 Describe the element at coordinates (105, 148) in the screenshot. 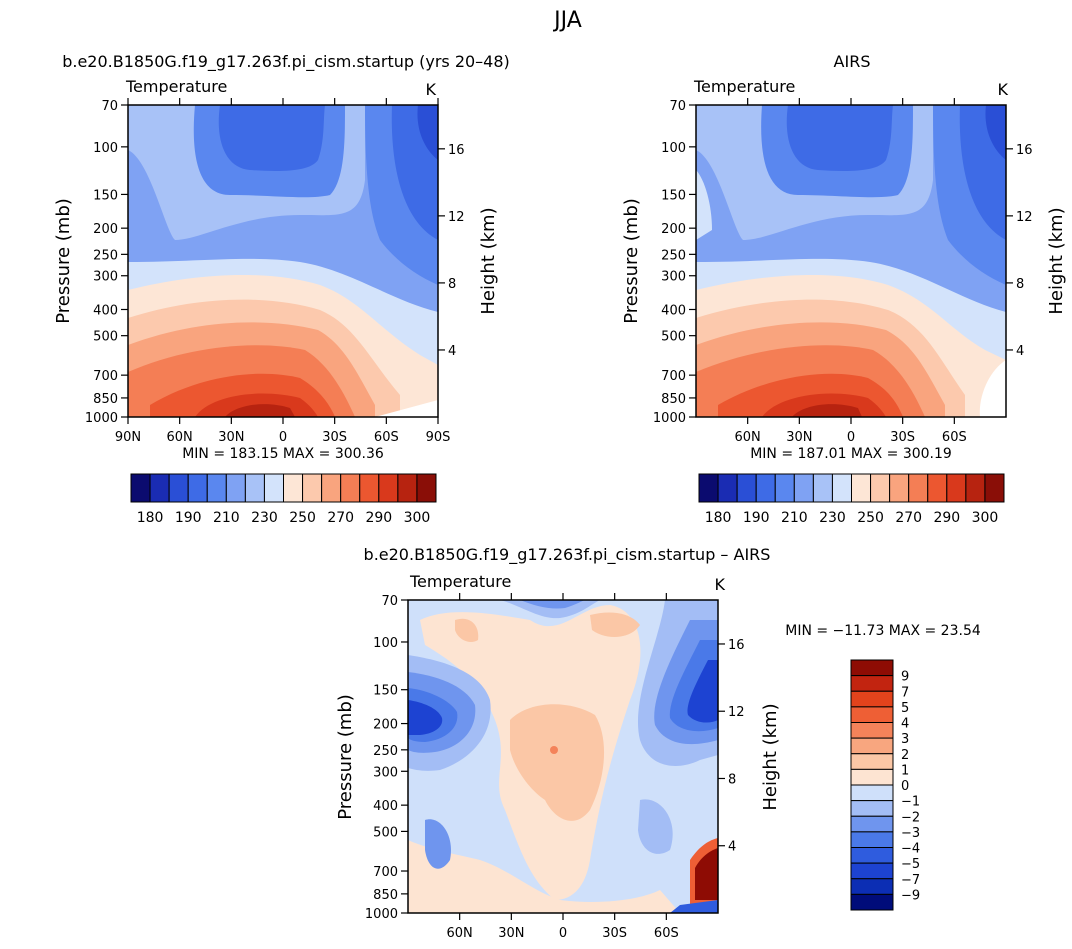

I see `panel-model-ytick-label: 100` at that location.